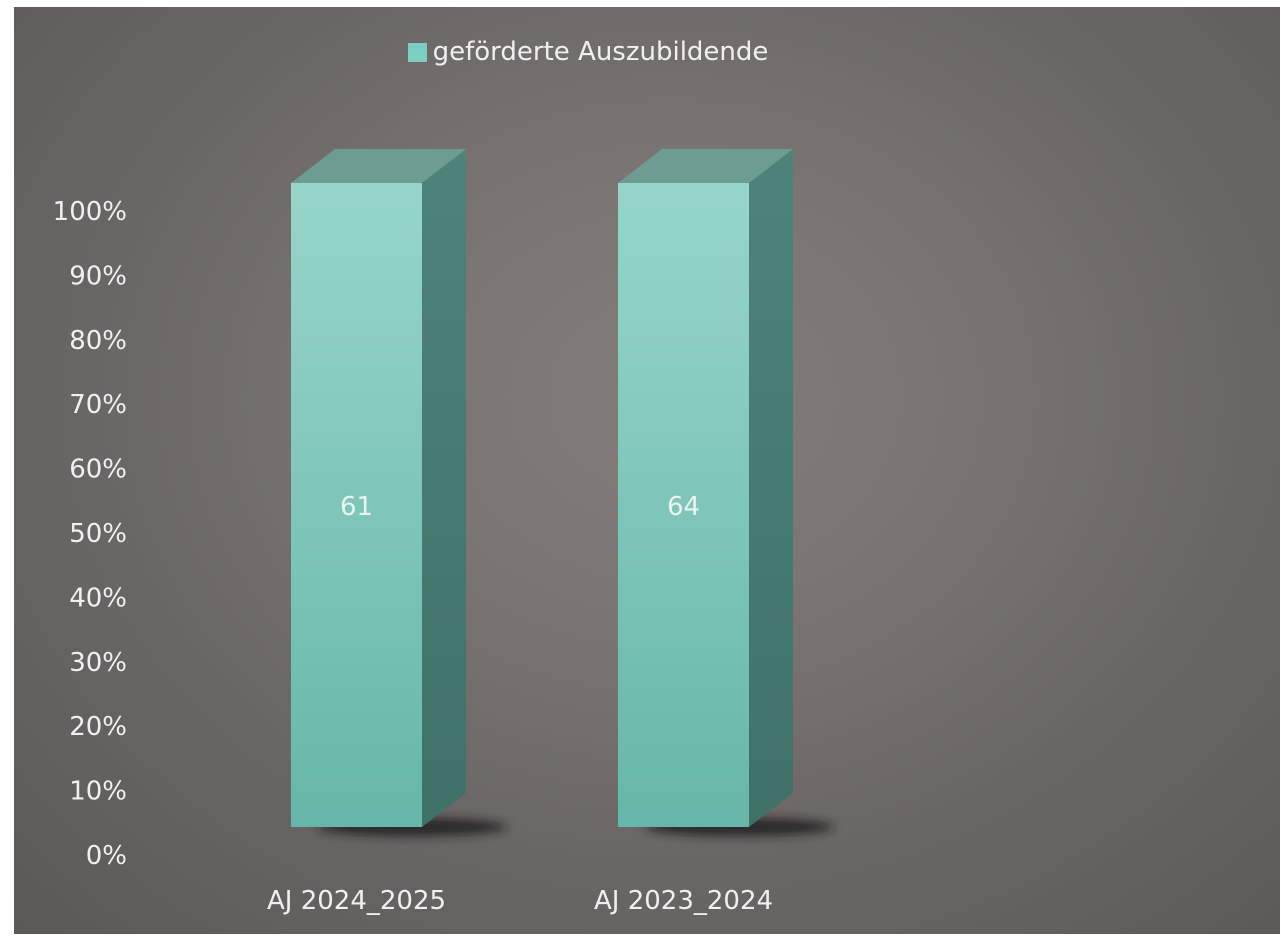  Describe the element at coordinates (683, 901) in the screenshot. I see `x-tick-label: AJ 2023_2024` at that location.